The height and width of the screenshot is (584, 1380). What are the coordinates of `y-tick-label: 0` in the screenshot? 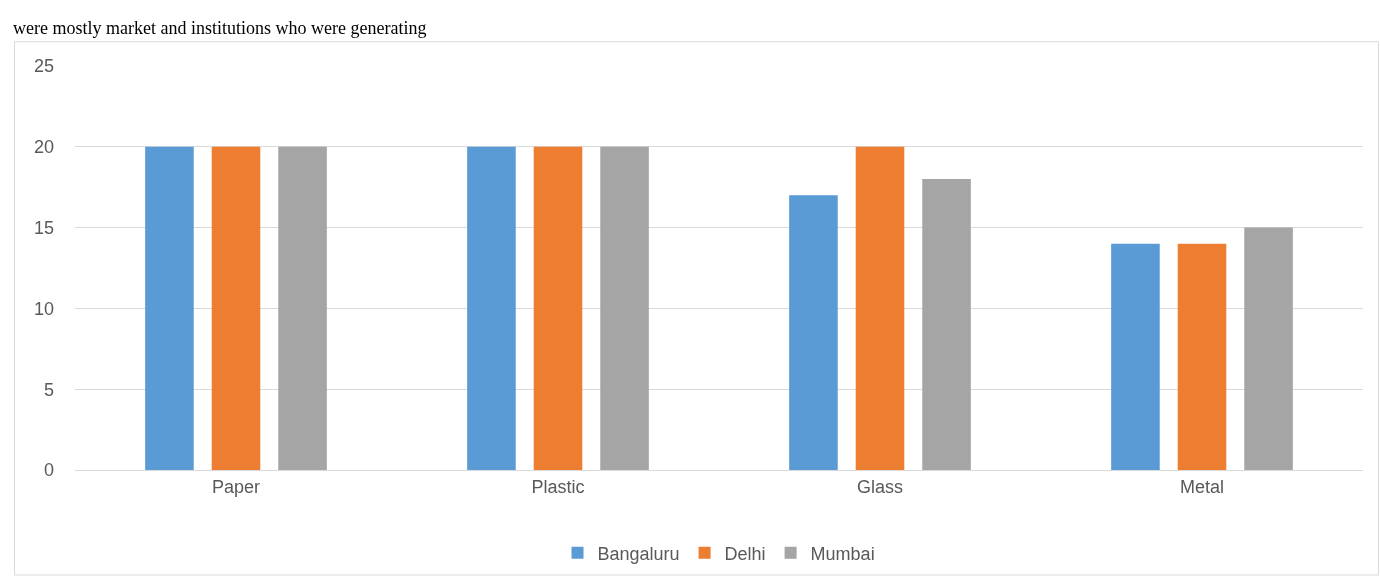 It's located at (48, 470).